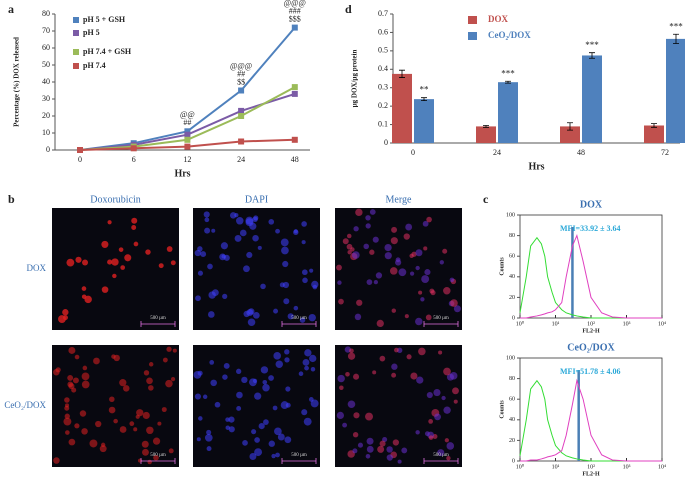  What do you see at coordinates (520, 466) in the screenshot?
I see `x-tick-label: 10⁰` at bounding box center [520, 466].